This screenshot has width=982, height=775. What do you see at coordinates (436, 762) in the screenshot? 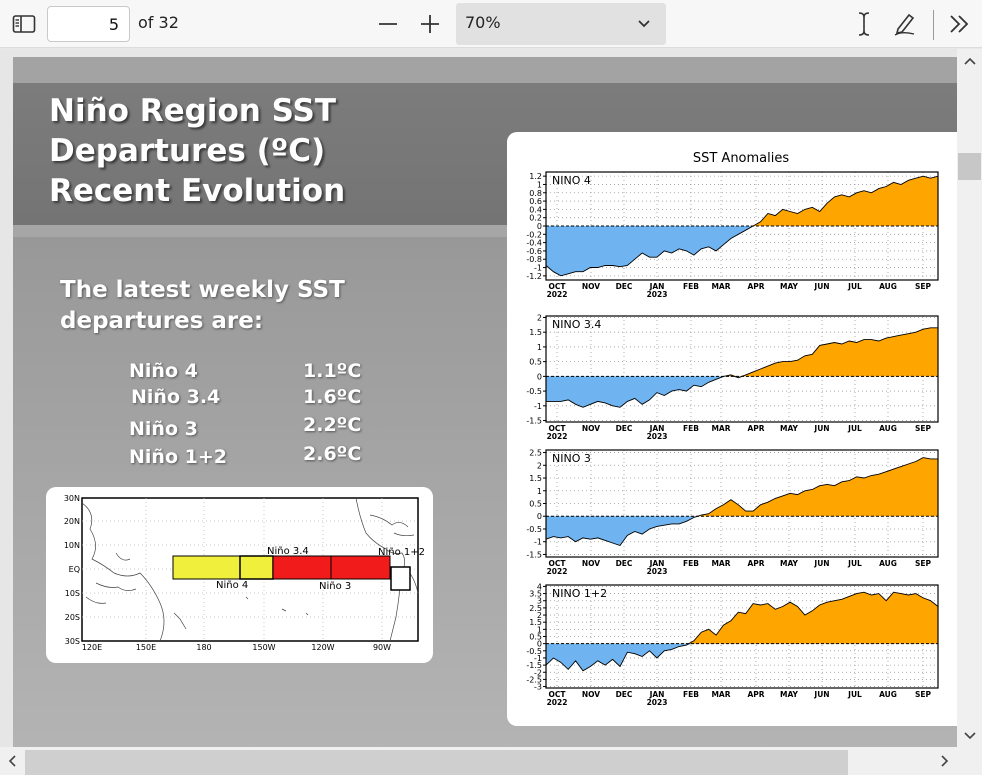
I see `horizontal-scroll-thumb` at bounding box center [436, 762].